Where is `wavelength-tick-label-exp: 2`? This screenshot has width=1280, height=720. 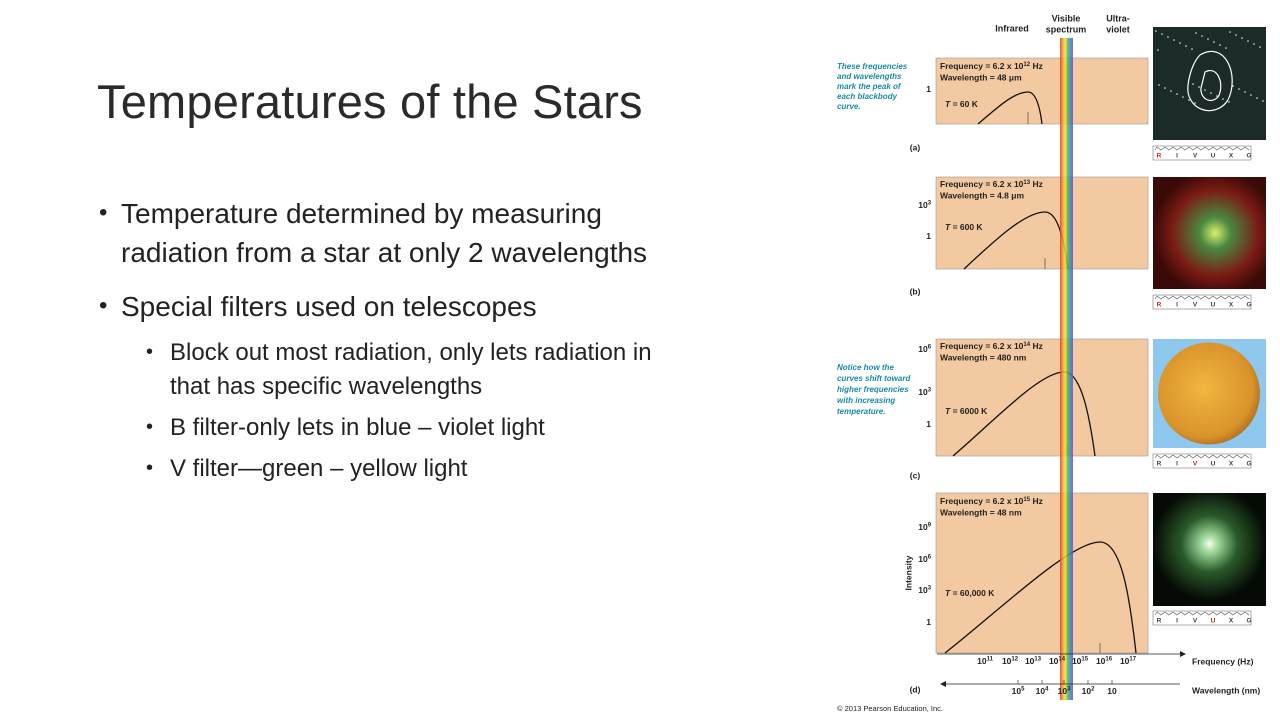
wavelength-tick-label-exp: 2 is located at coordinates (1093, 689).